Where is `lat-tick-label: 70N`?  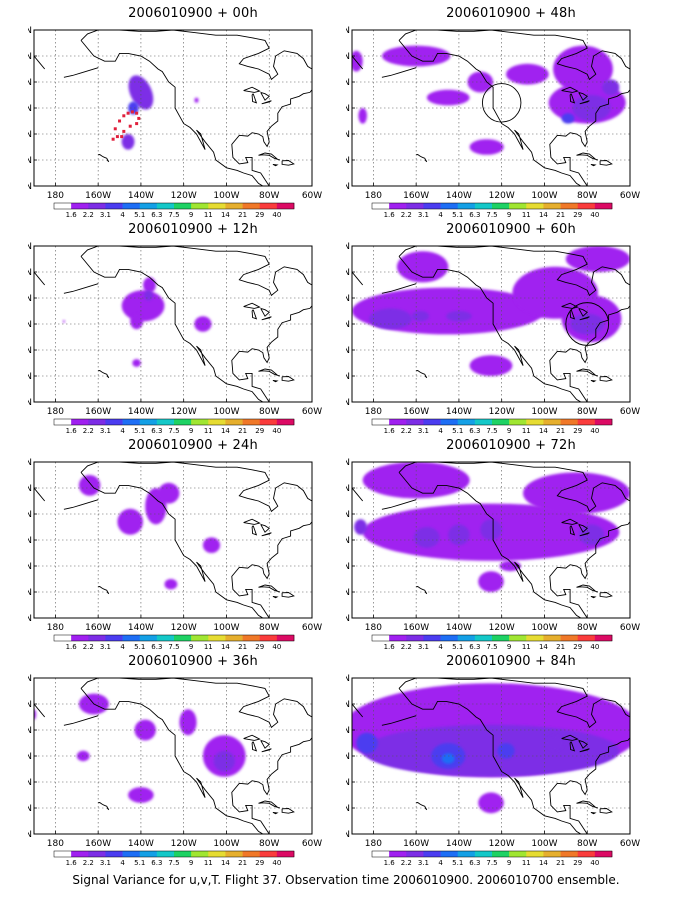
lat-tick-label: 70N is located at coordinates (348, 463).